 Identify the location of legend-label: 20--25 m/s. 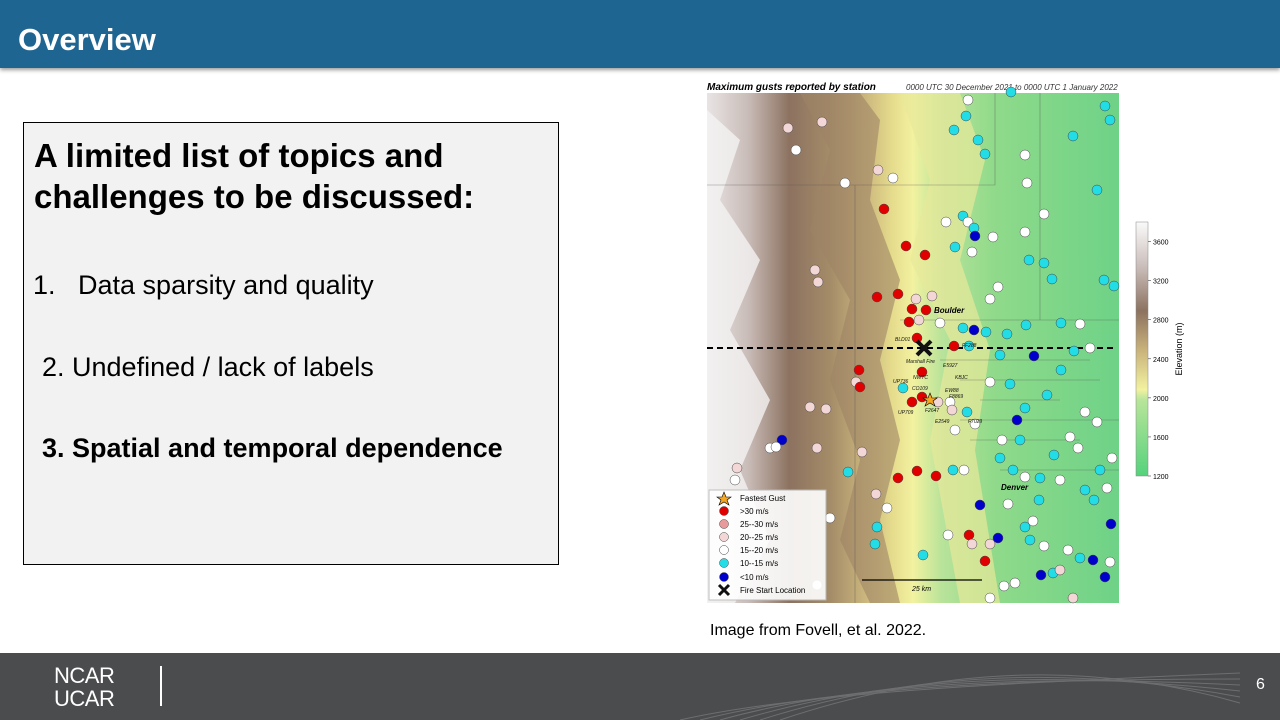
(759, 537).